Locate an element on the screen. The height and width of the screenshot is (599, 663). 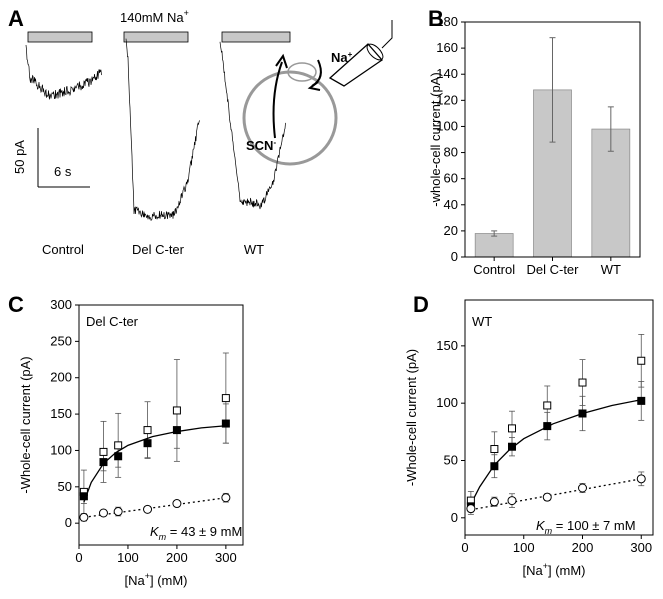
y-tick-label: 180 is located at coordinates (447, 21).